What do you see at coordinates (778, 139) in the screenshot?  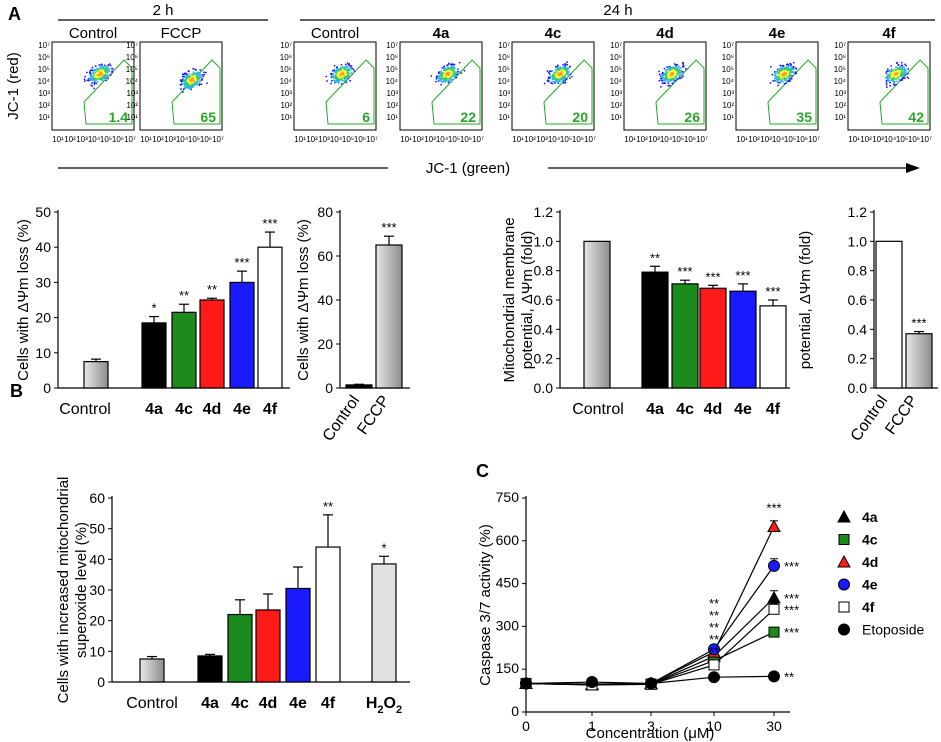 I see `flow-xtick-label: 10⁴` at bounding box center [778, 139].